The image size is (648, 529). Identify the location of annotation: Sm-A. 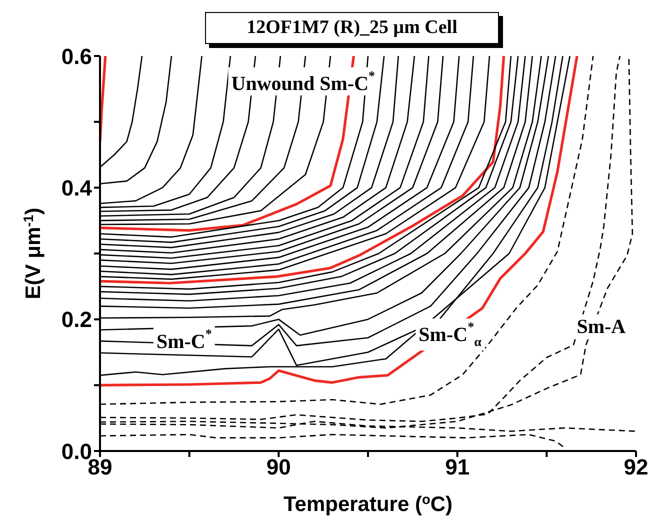
(601, 326).